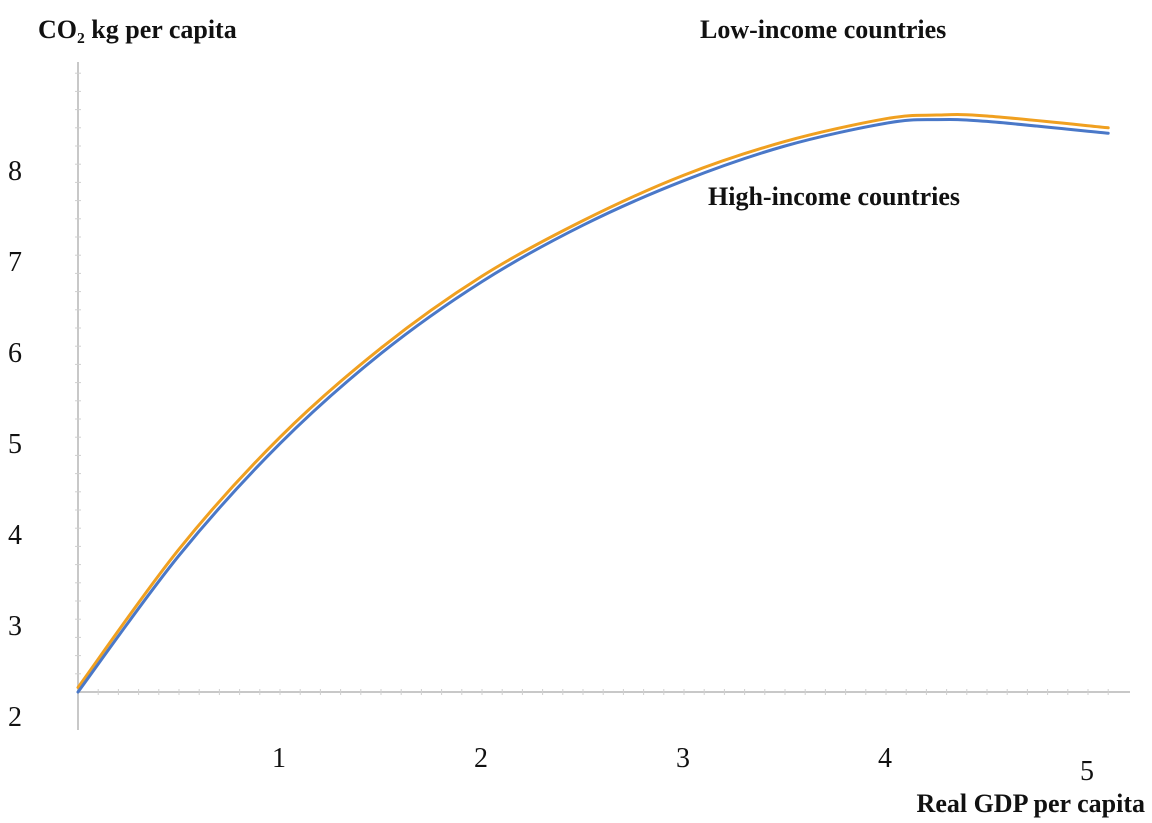  What do you see at coordinates (15, 535) in the screenshot?
I see `y-tick-label: 4` at bounding box center [15, 535].